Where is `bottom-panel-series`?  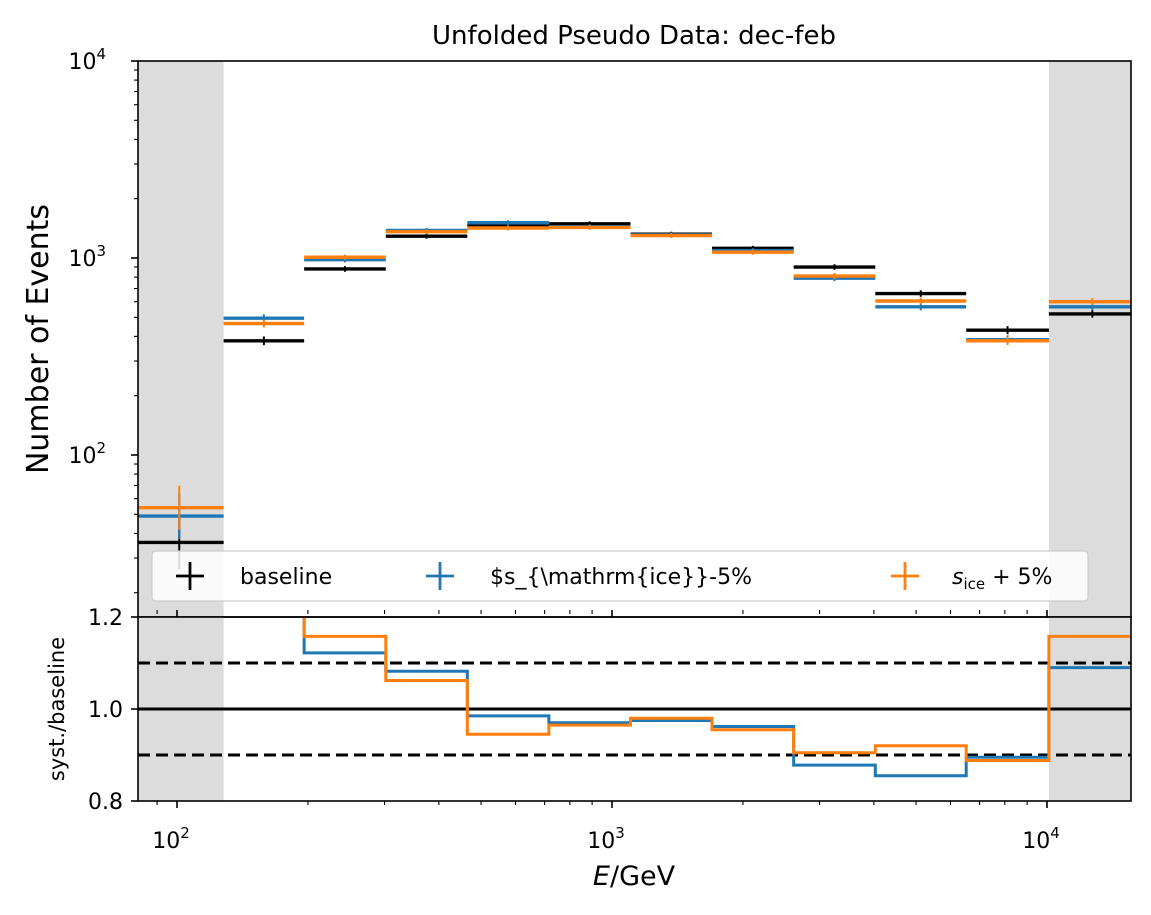
bottom-panel-series is located at coordinates (716, 697).